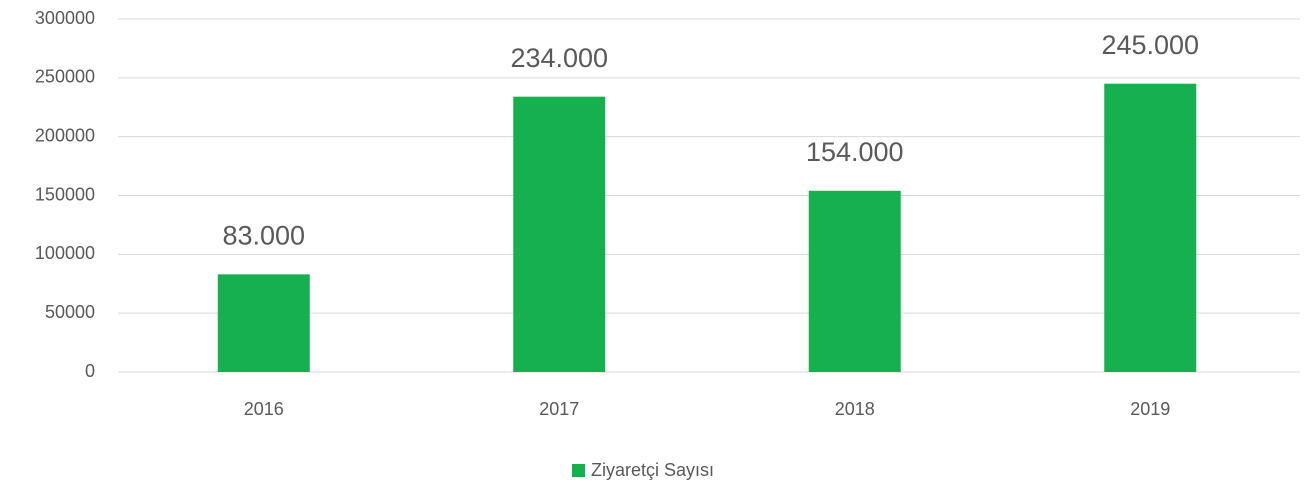  What do you see at coordinates (65, 77) in the screenshot?
I see `y-tick-label: 250000` at bounding box center [65, 77].